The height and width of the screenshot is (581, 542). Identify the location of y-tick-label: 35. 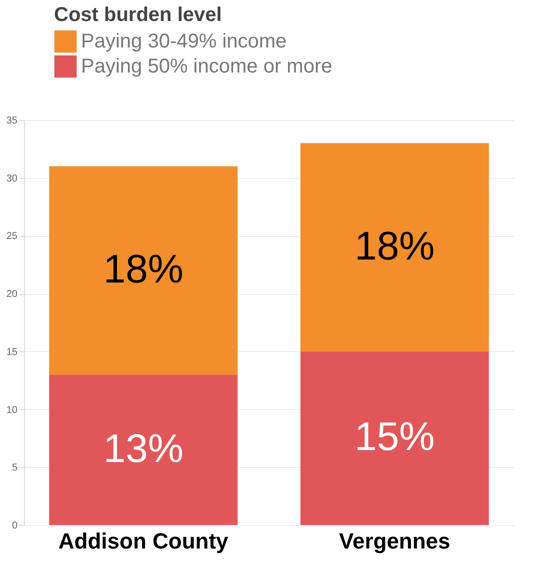
(12, 121).